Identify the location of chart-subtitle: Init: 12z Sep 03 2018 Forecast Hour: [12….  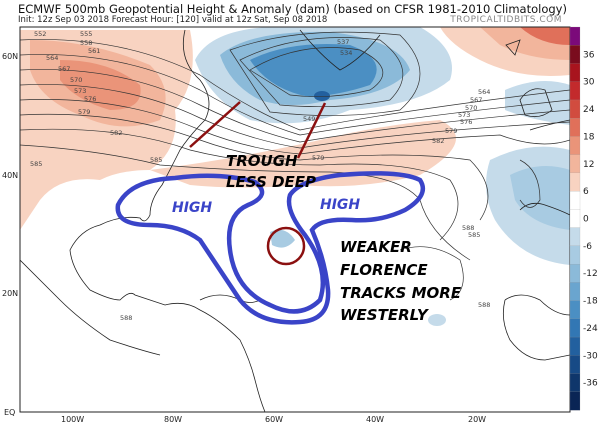
(173, 20).